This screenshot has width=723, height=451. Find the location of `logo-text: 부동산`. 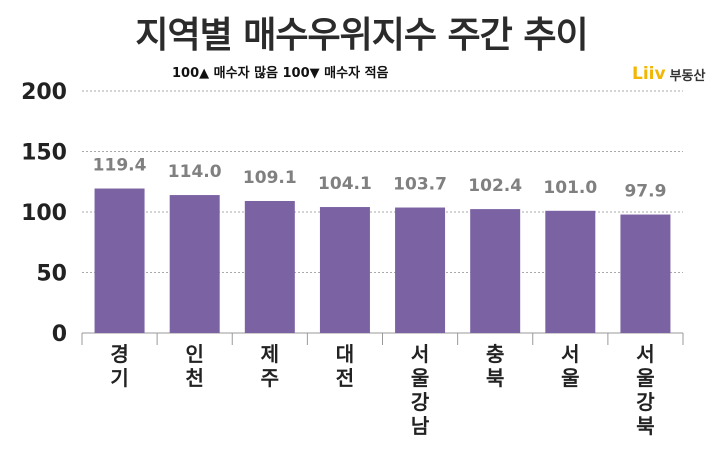

logo-text: 부동산 is located at coordinates (687, 76).